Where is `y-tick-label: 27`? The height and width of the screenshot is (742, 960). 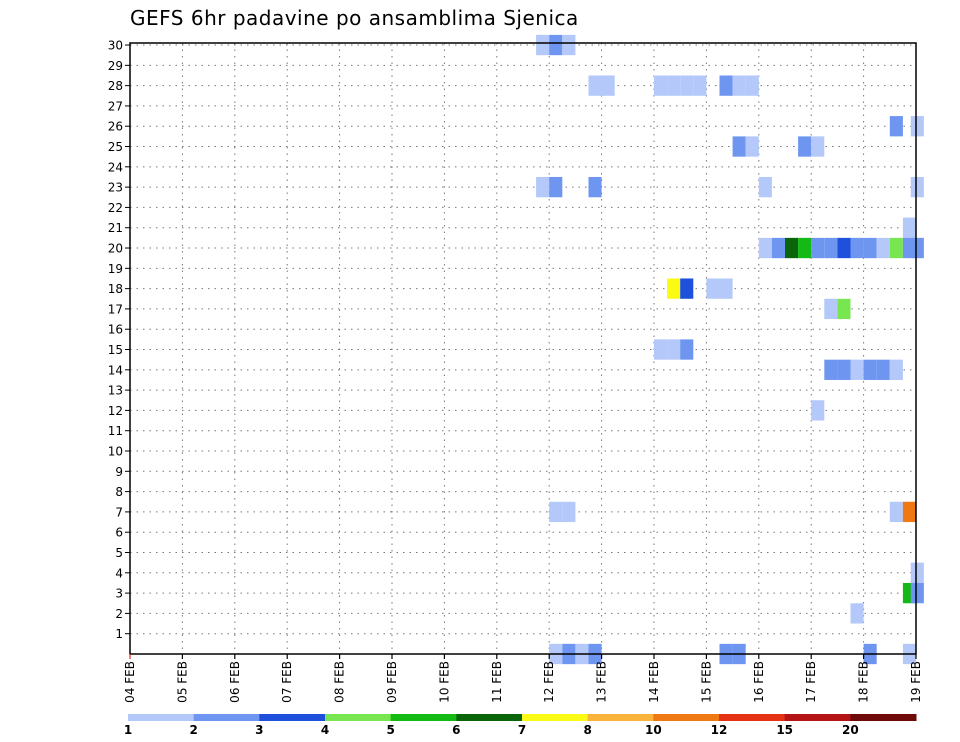 y-tick-label: 27 is located at coordinates (115, 106).